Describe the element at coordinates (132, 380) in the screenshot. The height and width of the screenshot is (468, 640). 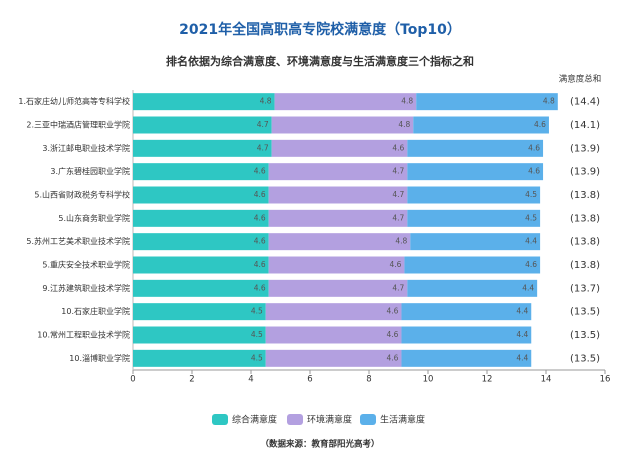
I see `x-tick-label: 0` at that location.